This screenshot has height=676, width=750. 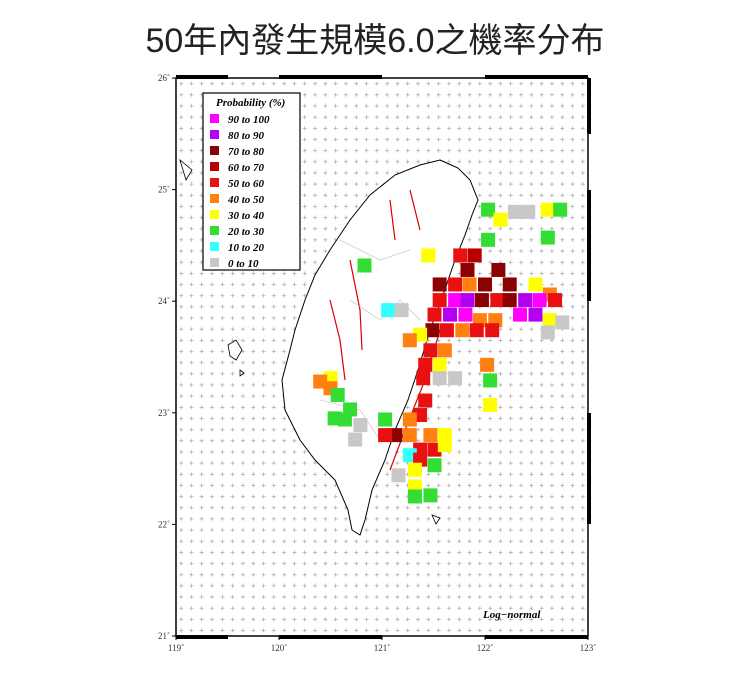 What do you see at coordinates (588, 648) in the screenshot?
I see `x-tick-label: 123˚` at bounding box center [588, 648].